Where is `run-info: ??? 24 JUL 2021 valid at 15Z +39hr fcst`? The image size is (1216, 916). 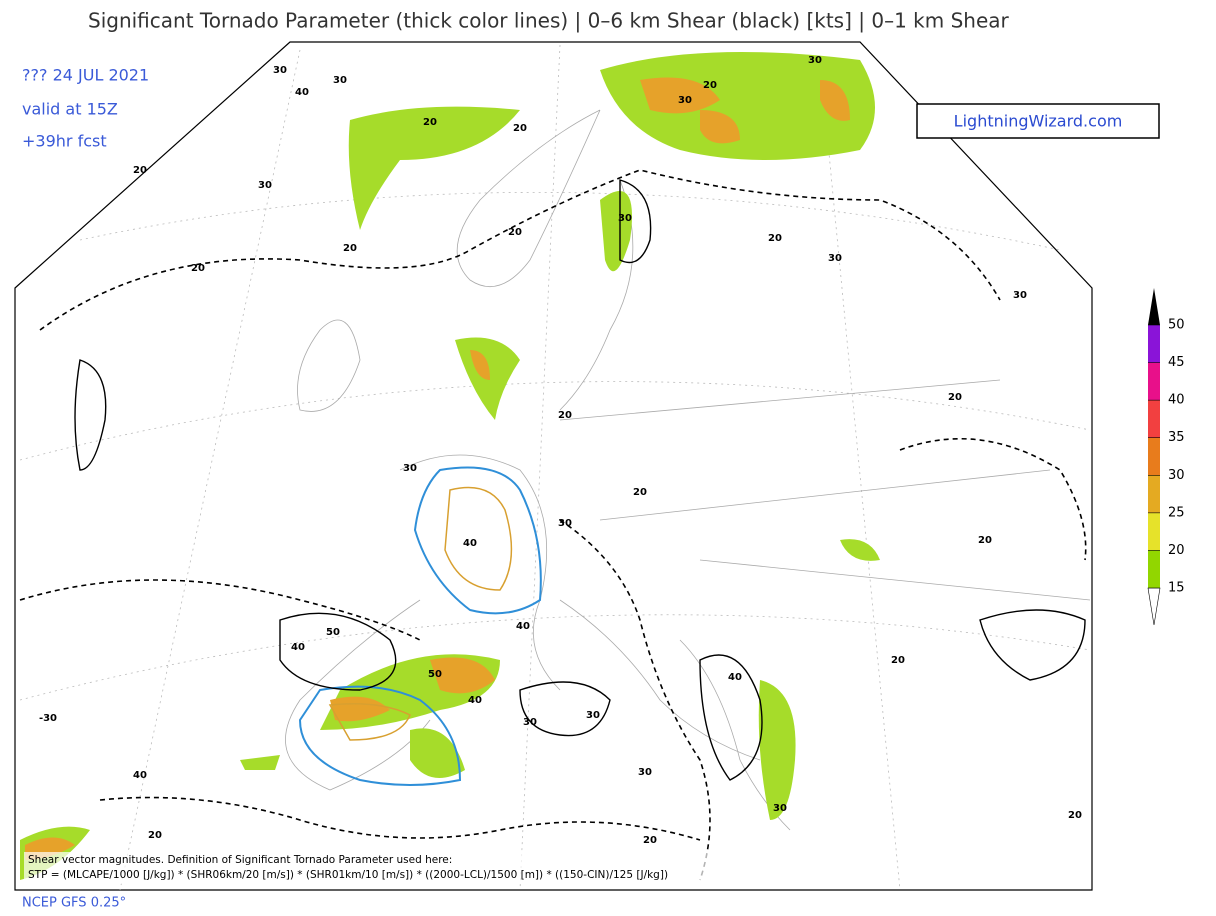 run-info: ??? 24 JUL 2021 valid at 15Z +39hr fcst is located at coordinates (85, 108).